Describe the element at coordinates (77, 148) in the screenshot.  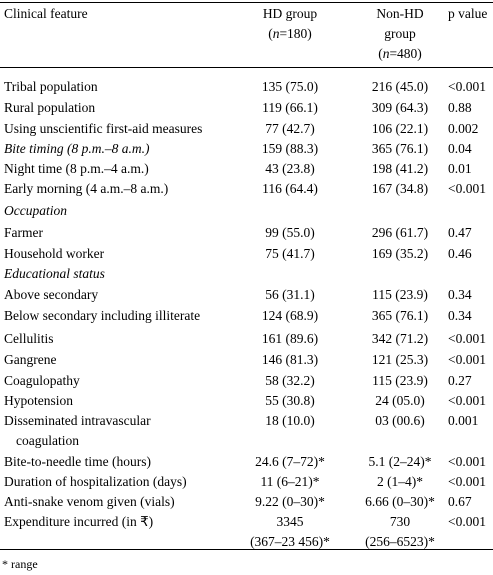
I see `row-label: Bite timing (8 p.m.–8 a.m.)` at that location.